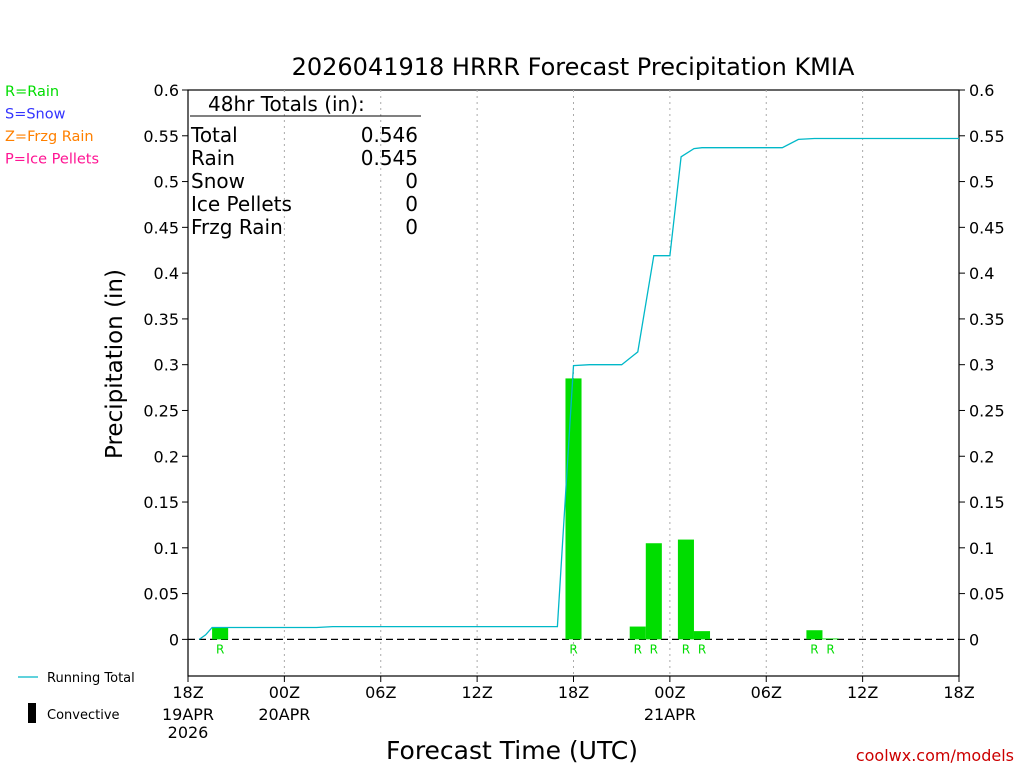 The height and width of the screenshot is (768, 1024). What do you see at coordinates (670, 714) in the screenshot?
I see `x-tick-date: 21APR` at bounding box center [670, 714].